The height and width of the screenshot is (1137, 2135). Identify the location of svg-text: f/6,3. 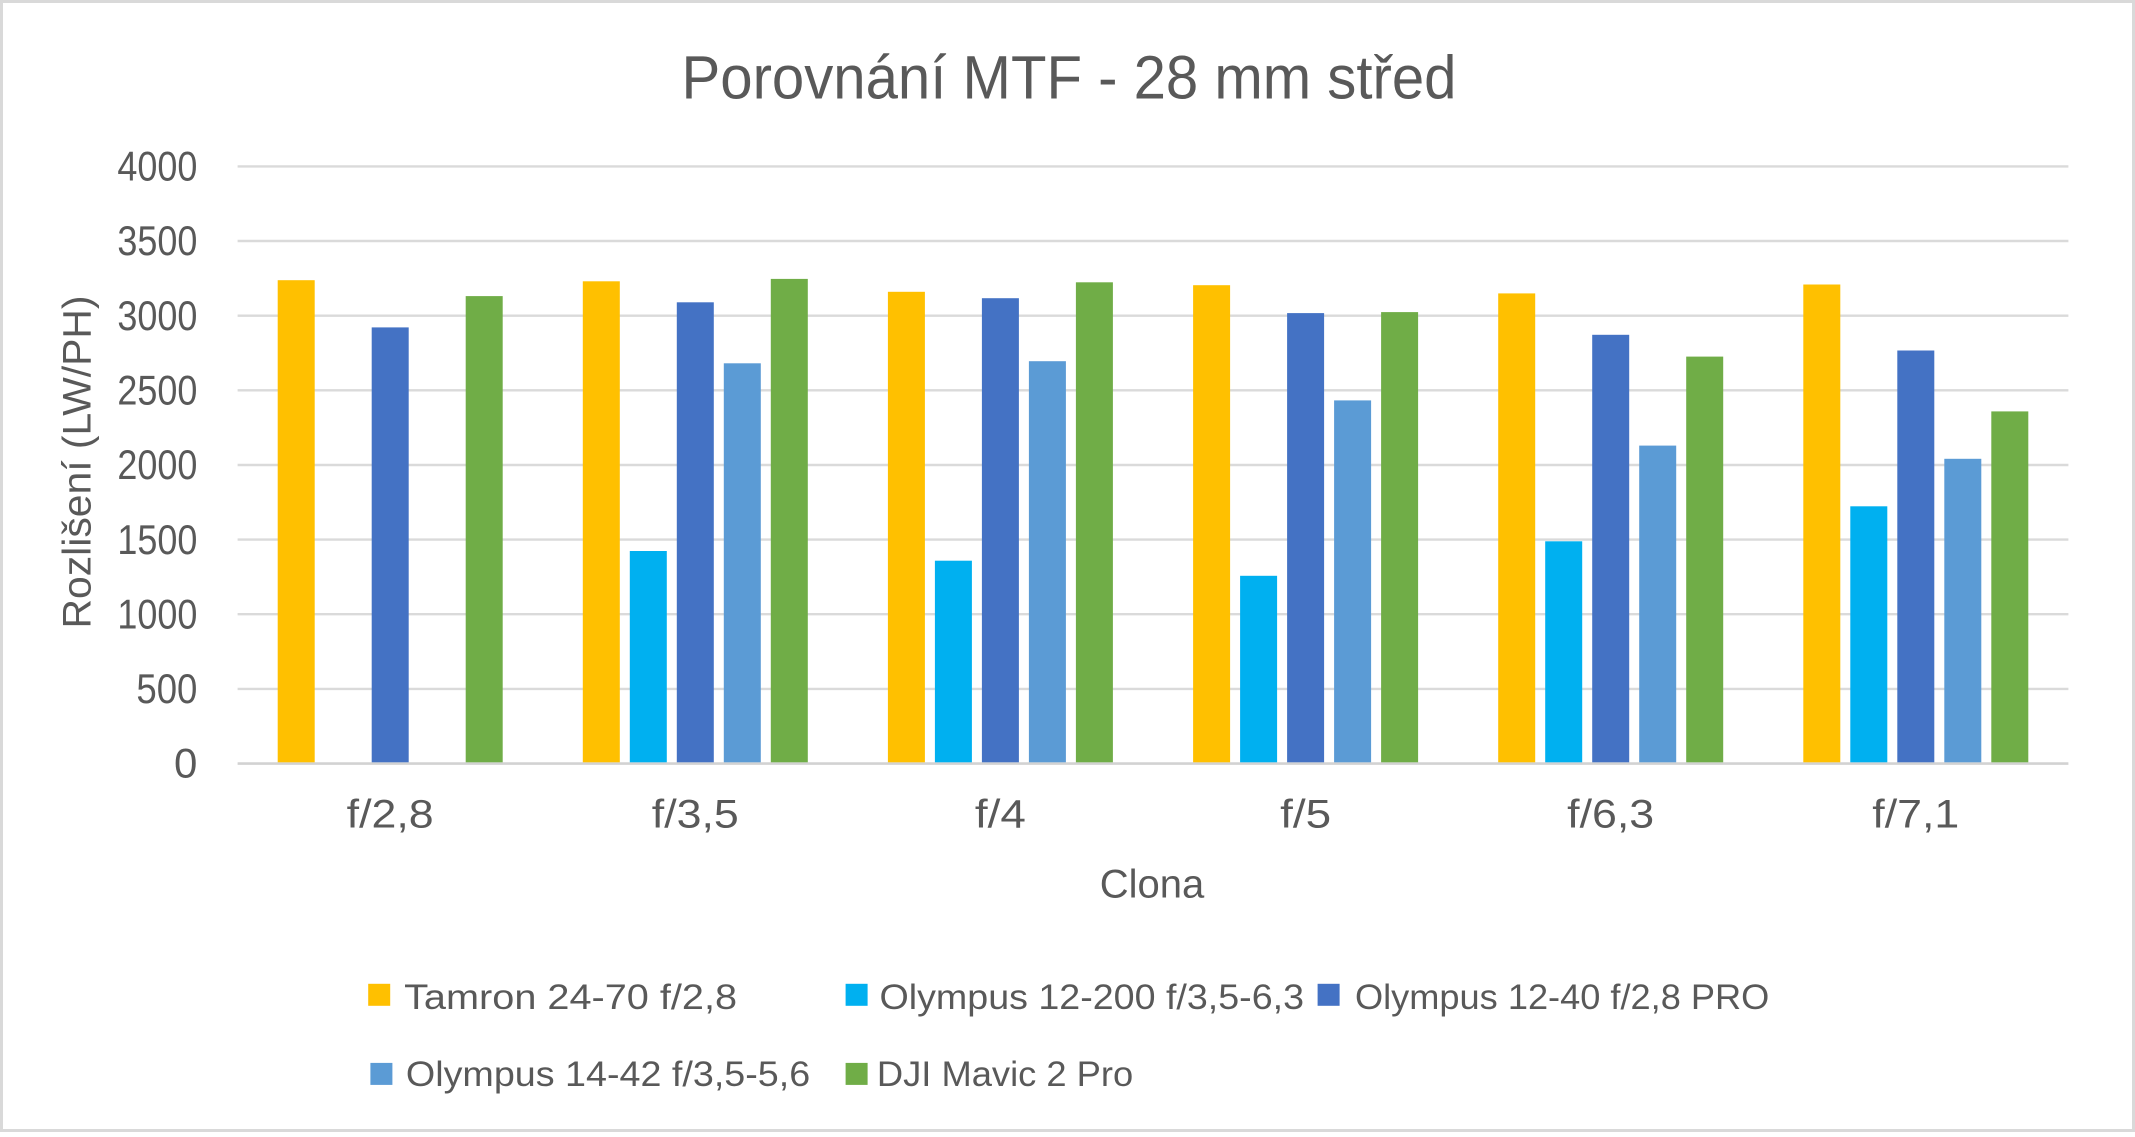
(1610, 815).